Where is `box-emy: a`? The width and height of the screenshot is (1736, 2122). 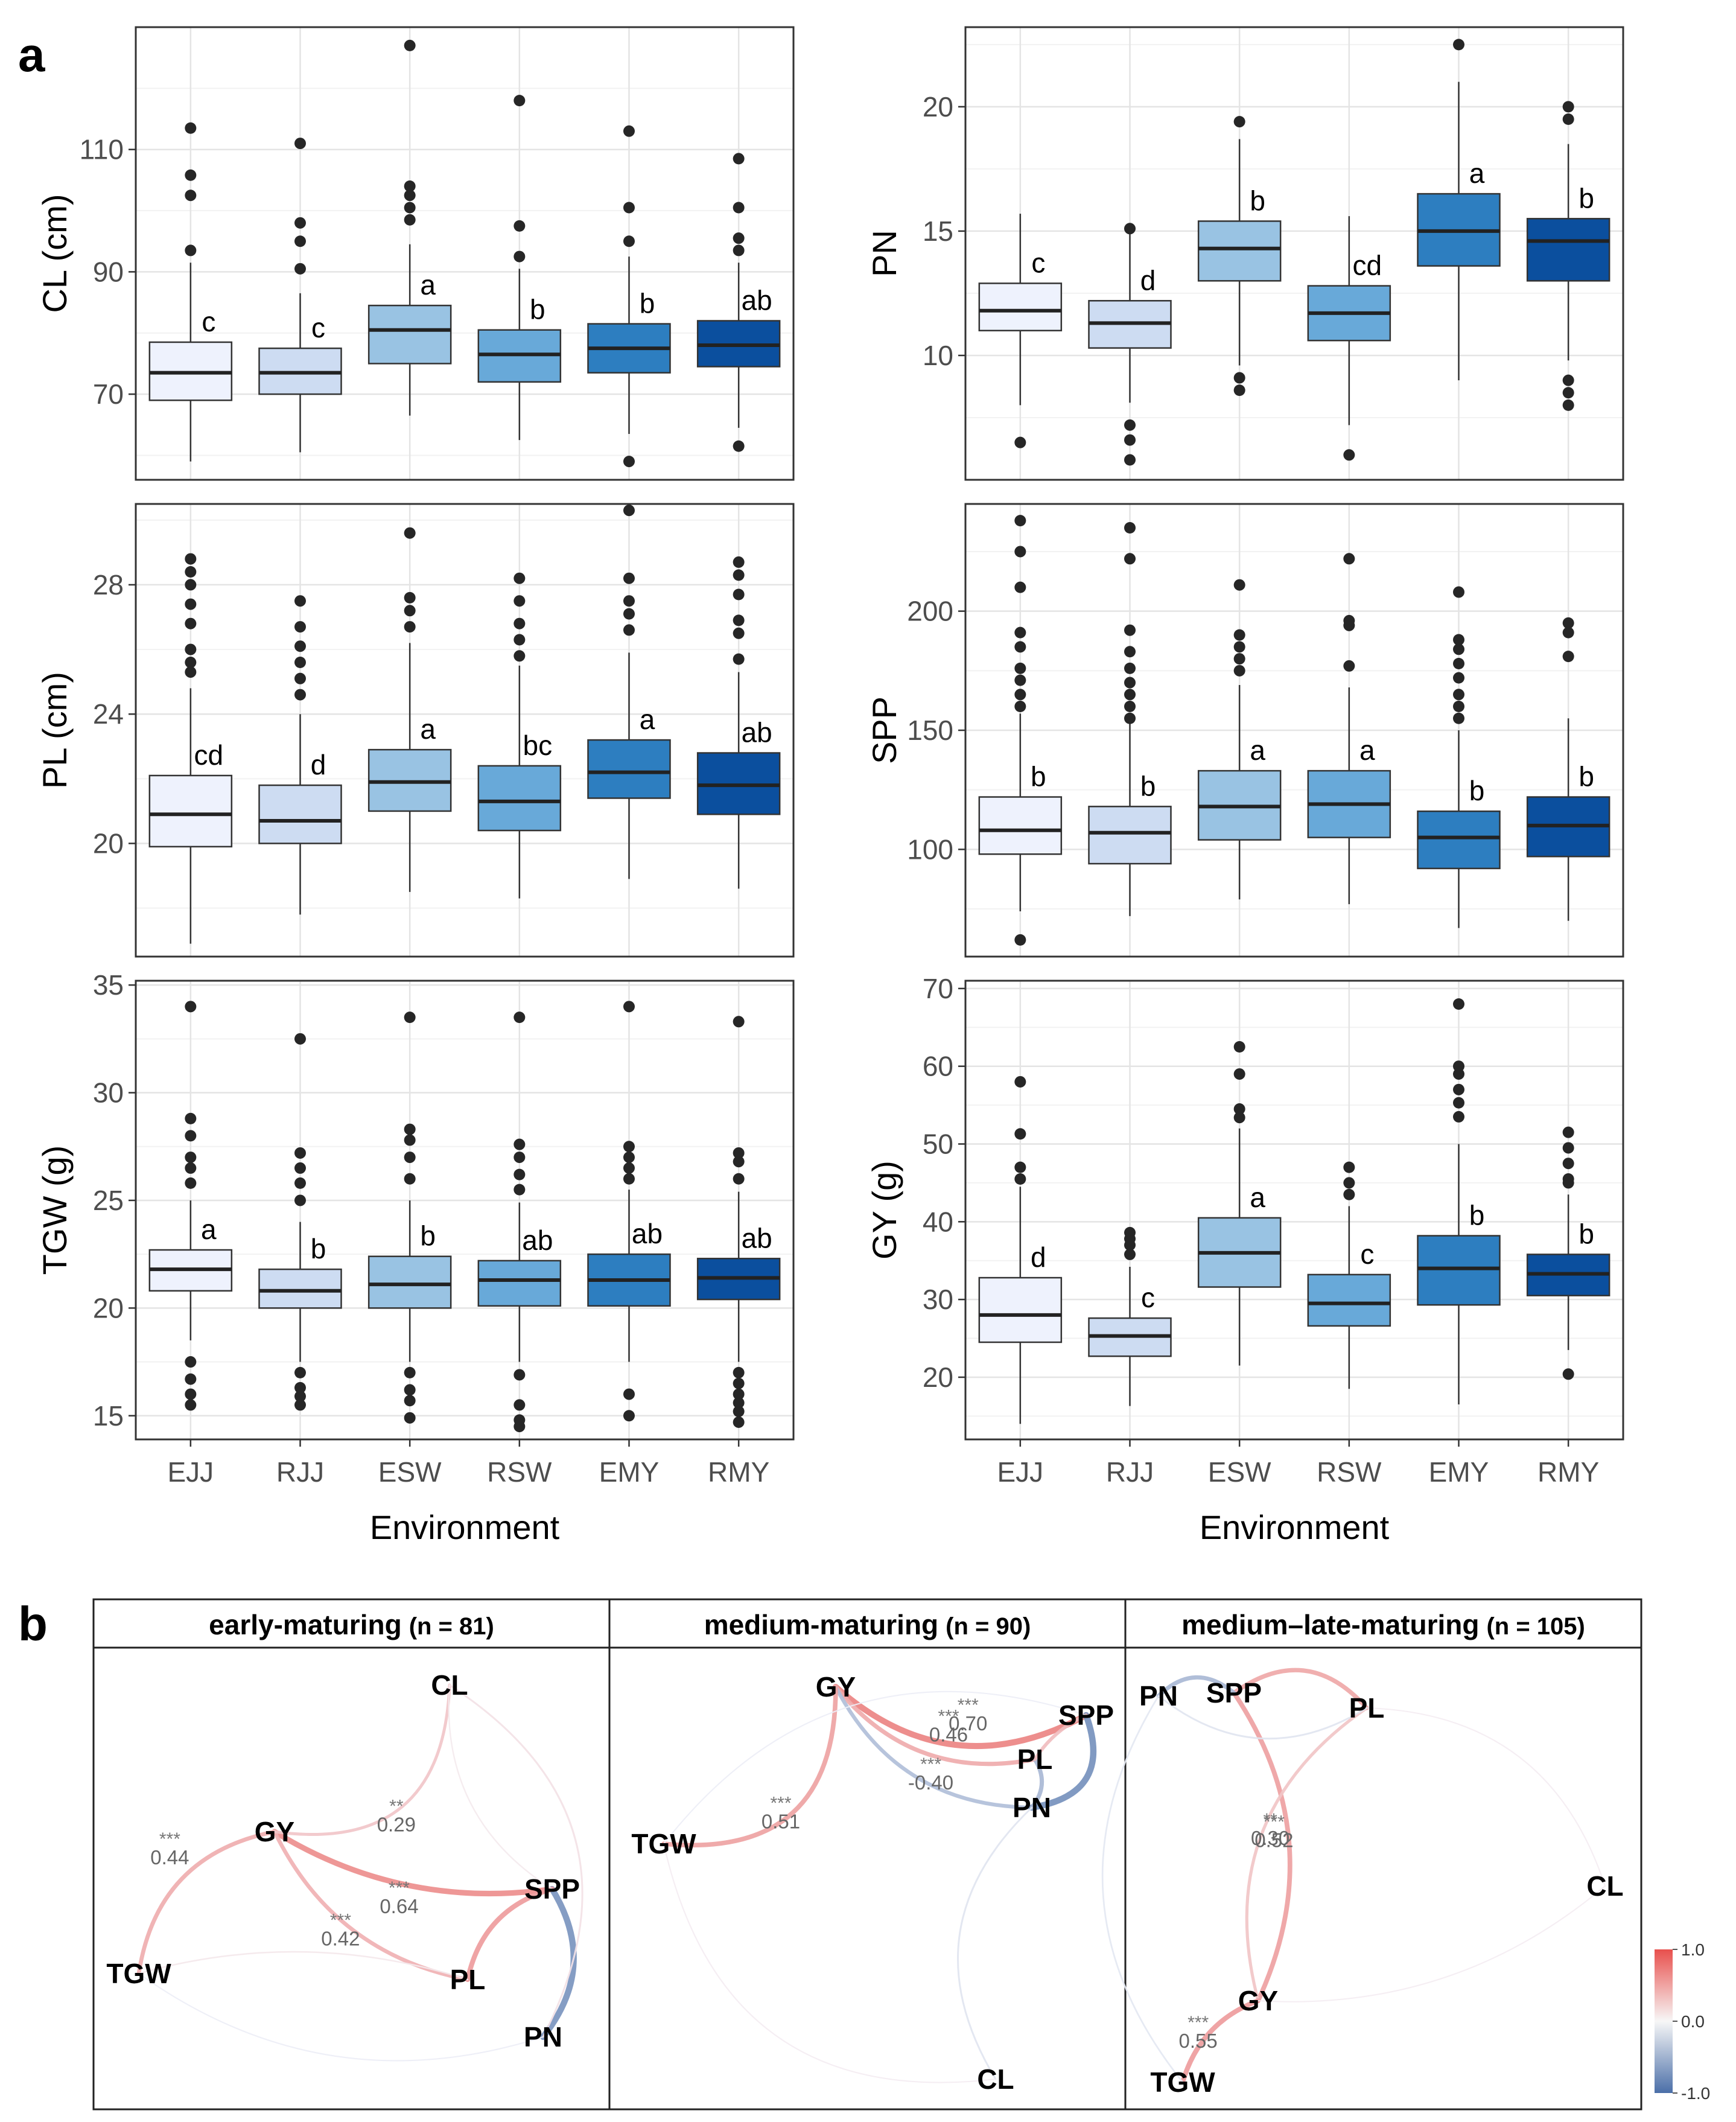
box-emy: a is located at coordinates (1459, 210).